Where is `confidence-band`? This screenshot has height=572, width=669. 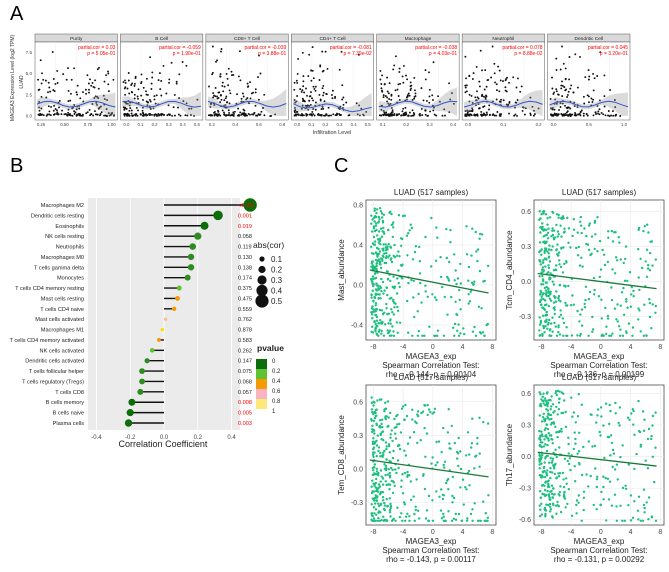 confidence-band is located at coordinates (247, 102).